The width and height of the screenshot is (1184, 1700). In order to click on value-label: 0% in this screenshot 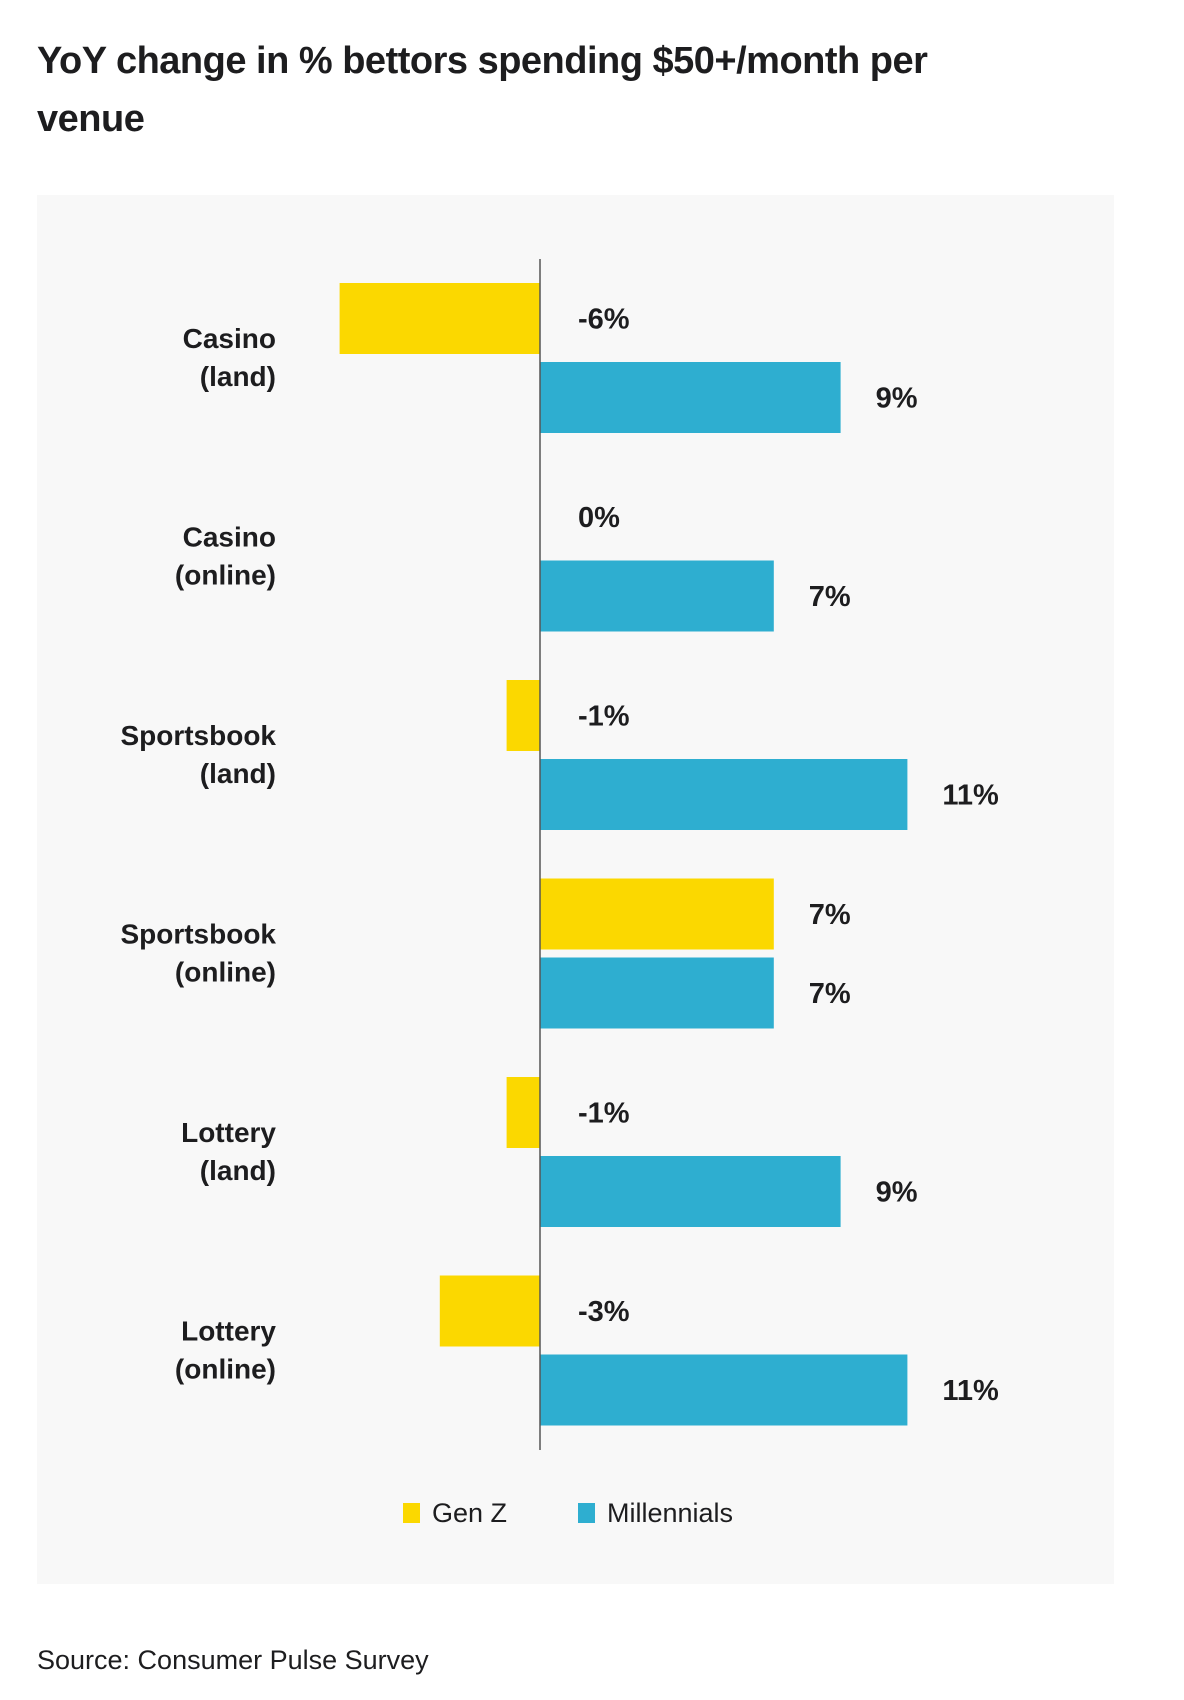, I will do `click(599, 518)`.